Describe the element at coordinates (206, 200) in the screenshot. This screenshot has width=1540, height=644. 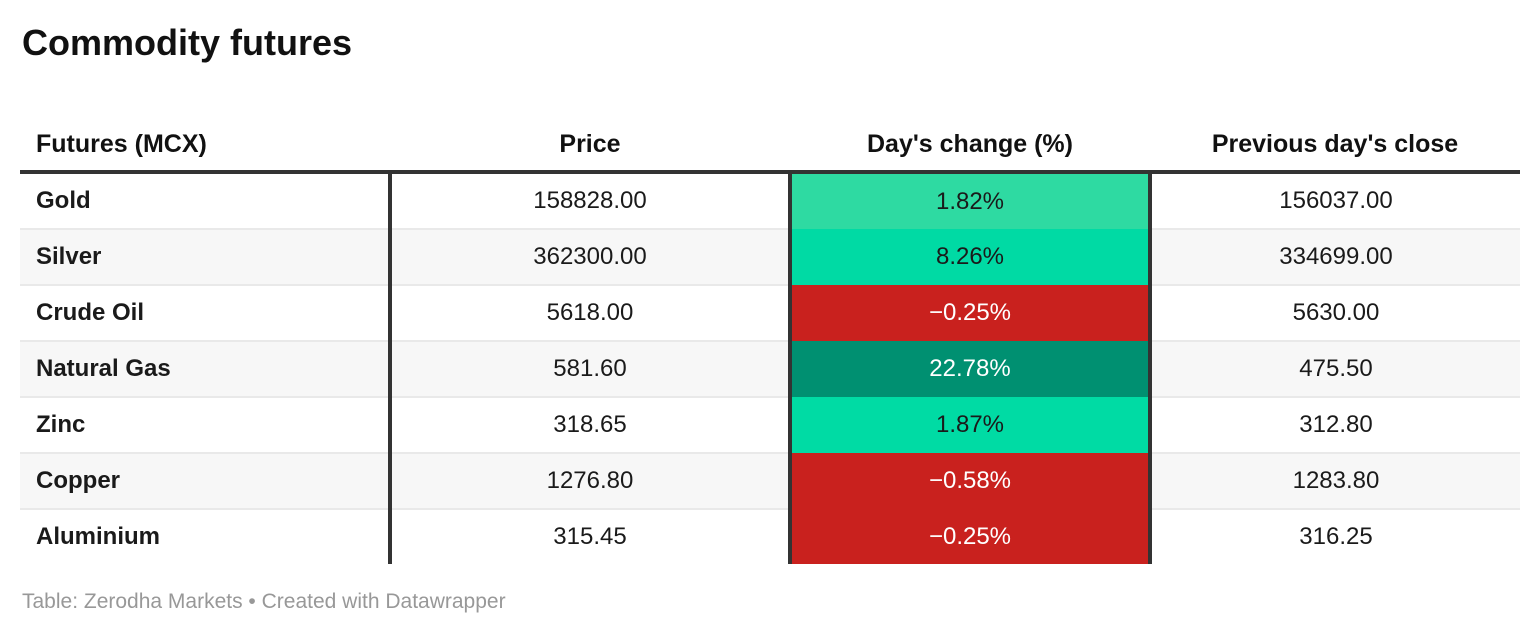
I see `futures-name-cell: Gold` at that location.